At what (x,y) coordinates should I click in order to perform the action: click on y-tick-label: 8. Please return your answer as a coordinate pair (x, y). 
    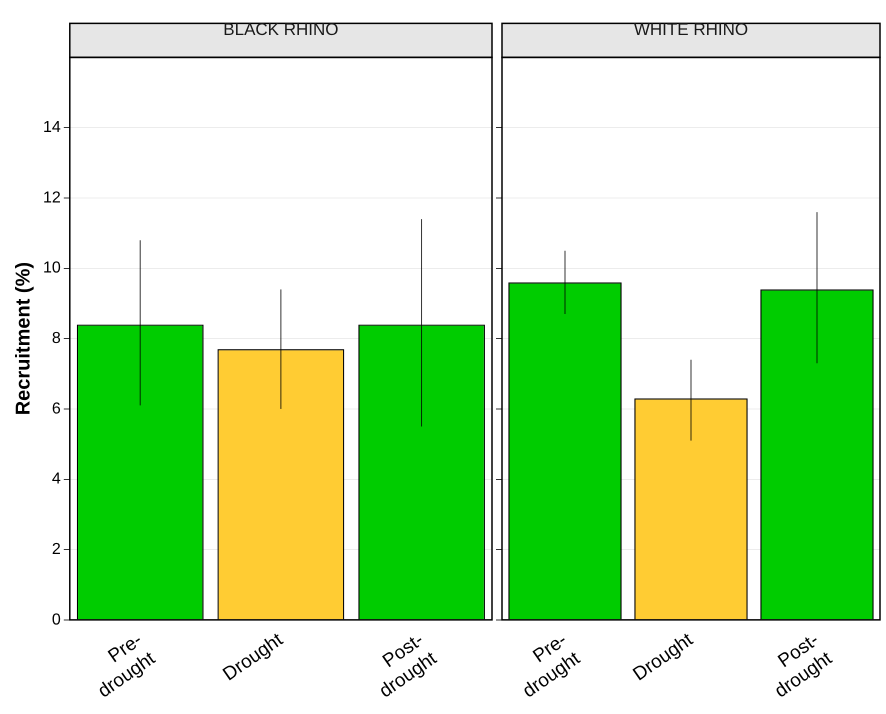
    Looking at the image, I should click on (56, 339).